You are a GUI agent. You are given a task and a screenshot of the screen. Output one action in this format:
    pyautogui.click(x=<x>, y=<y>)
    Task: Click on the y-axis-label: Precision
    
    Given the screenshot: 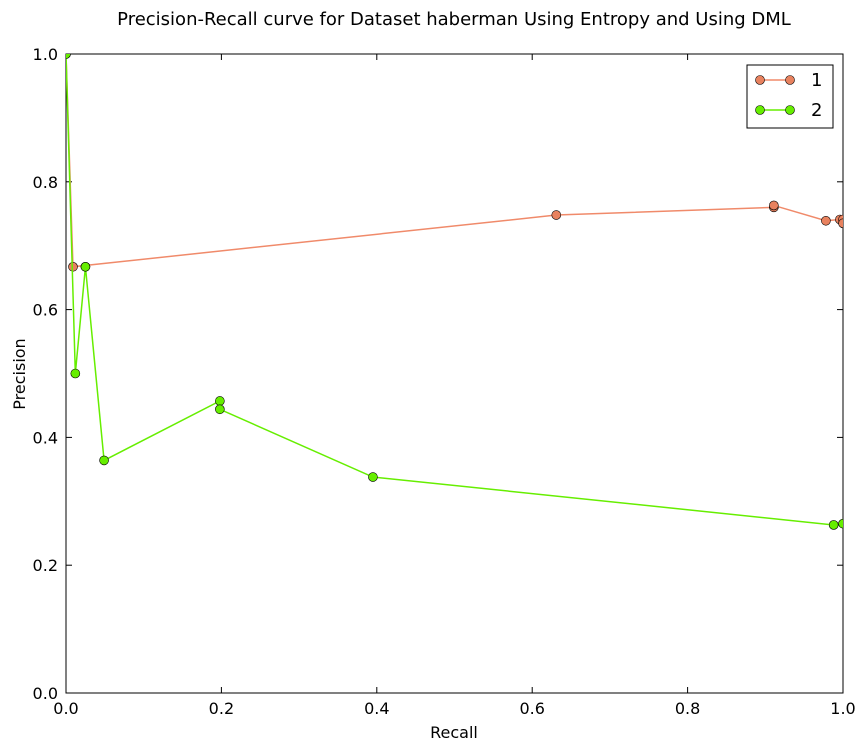 What is the action you would take?
    pyautogui.click(x=19, y=373)
    